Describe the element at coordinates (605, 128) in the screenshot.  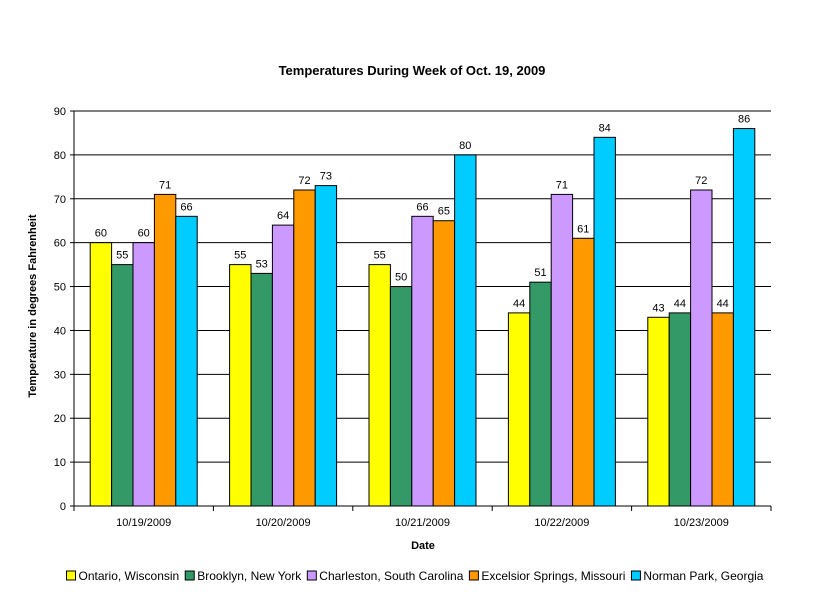
I see `data-label: 84` at that location.